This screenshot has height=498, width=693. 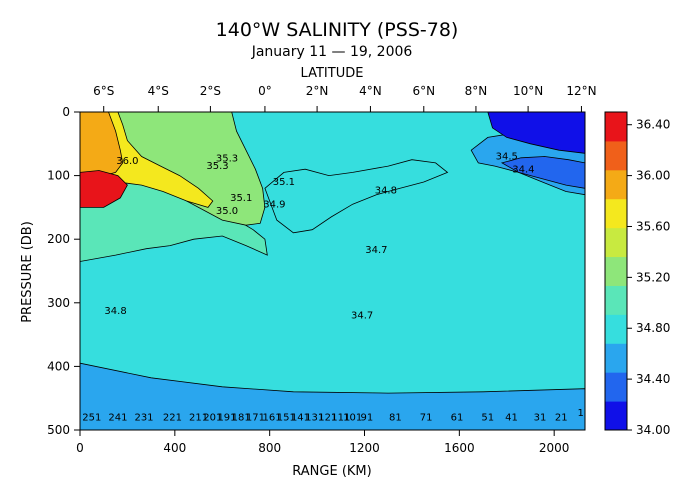 What do you see at coordinates (528, 91) in the screenshot?
I see `top-tick-label: 10°N` at bounding box center [528, 91].